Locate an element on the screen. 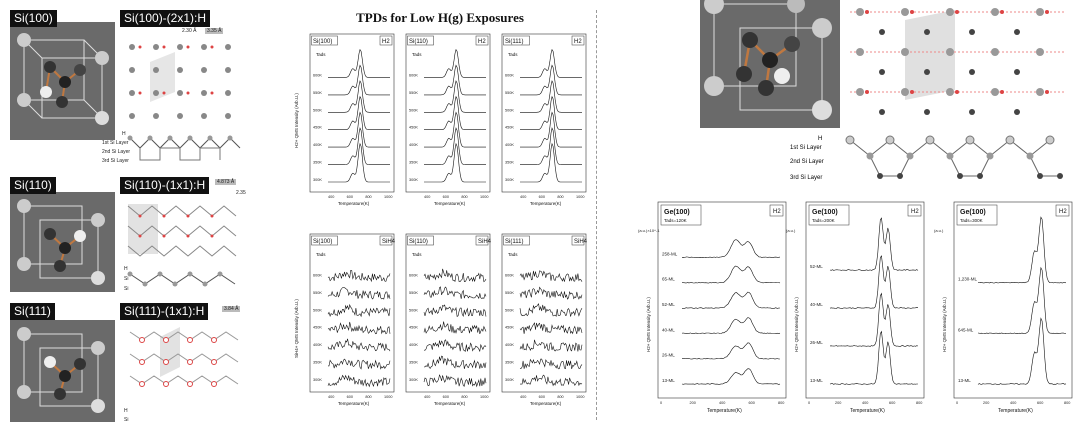  layer-label: H is located at coordinates (820, 139).